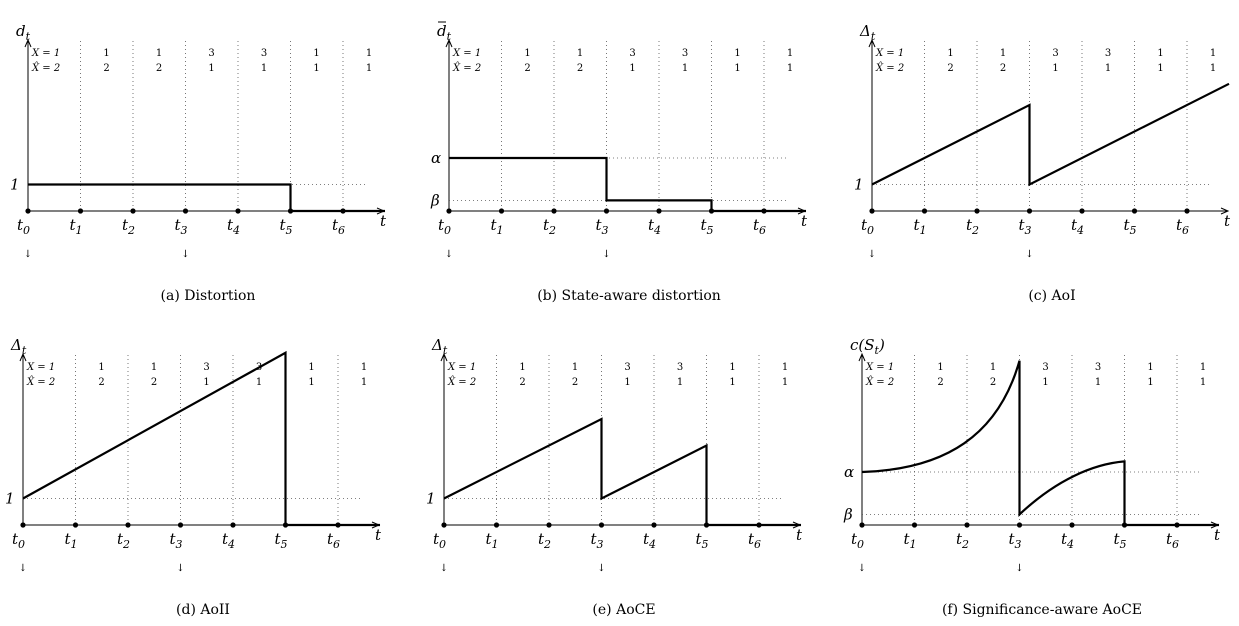 This screenshot has height=626, width=1239. What do you see at coordinates (1051, 296) in the screenshot?
I see `panel-caption: (c) AoI` at bounding box center [1051, 296].